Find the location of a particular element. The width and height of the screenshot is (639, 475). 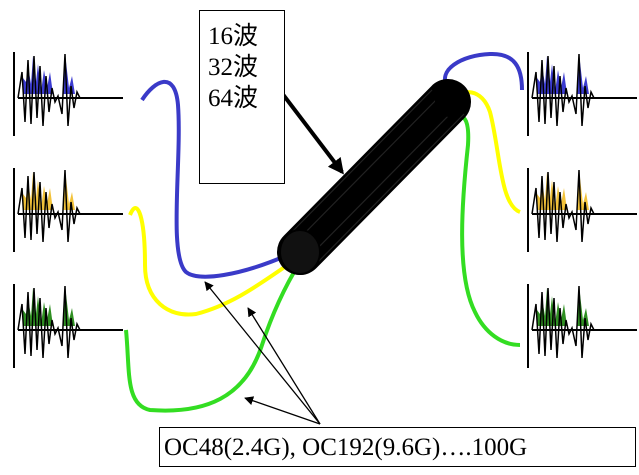

signal-green-left-curve is located at coordinates (213, 336).